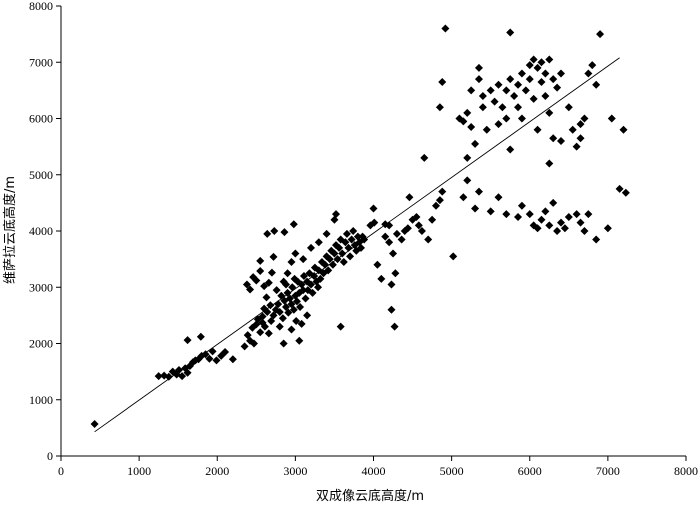  Describe the element at coordinates (608, 471) in the screenshot. I see `x-tick-label: 7000` at that location.